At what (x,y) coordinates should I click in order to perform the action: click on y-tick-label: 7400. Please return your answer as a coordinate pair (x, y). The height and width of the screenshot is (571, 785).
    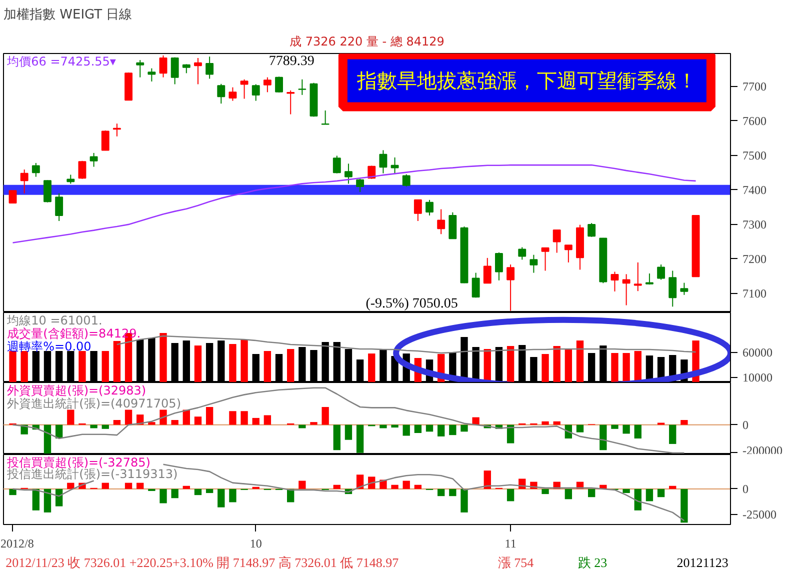
    Looking at the image, I should click on (754, 189).